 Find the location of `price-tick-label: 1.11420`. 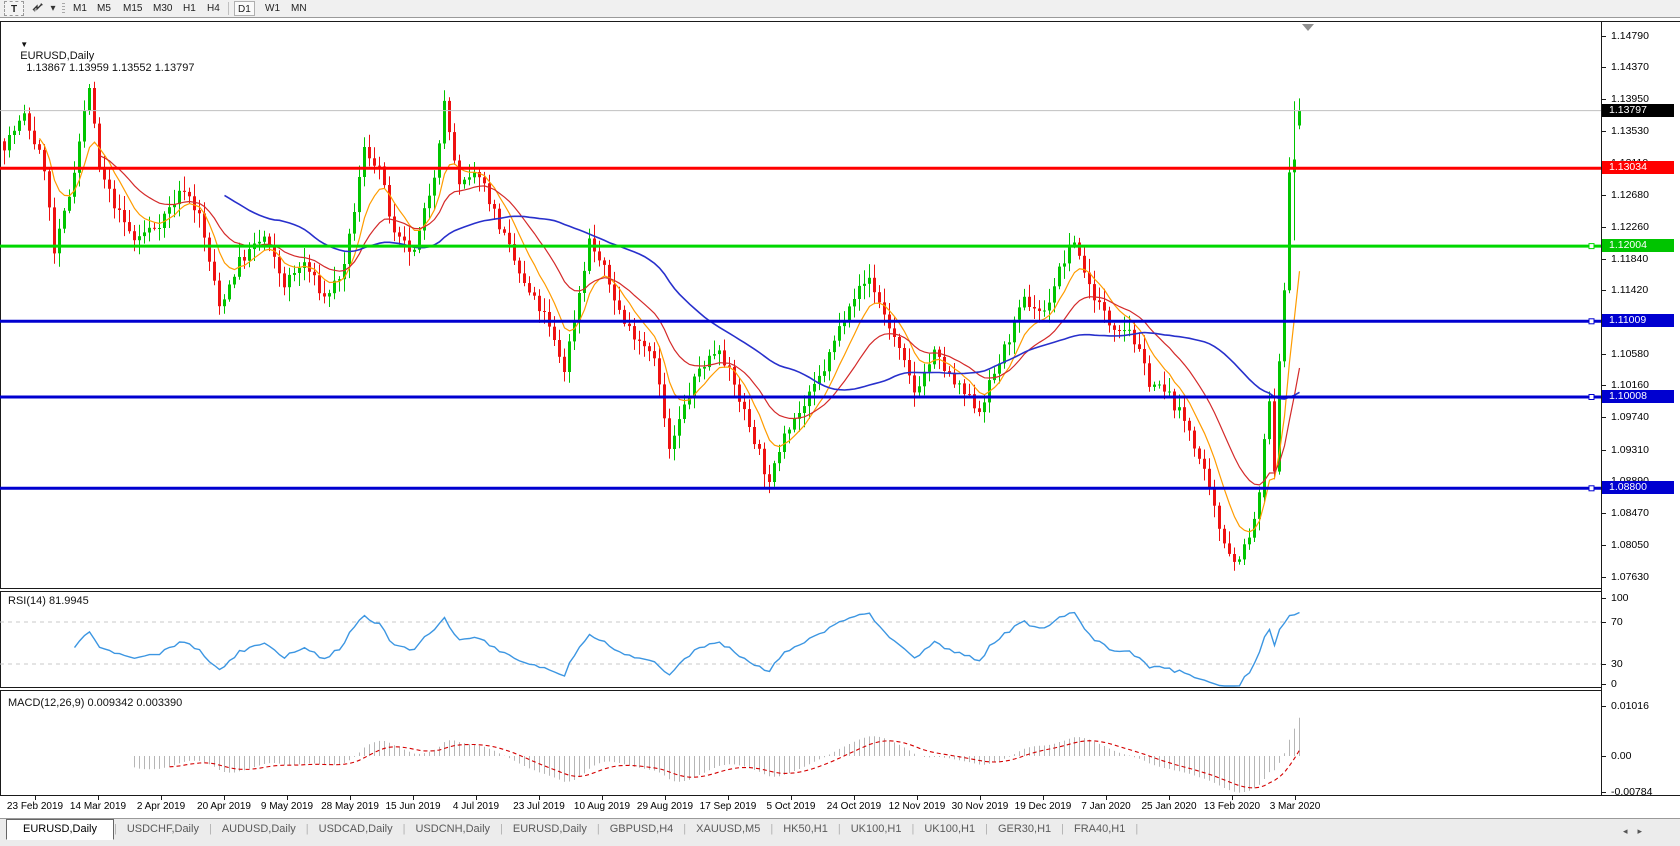

price-tick-label: 1.11420 is located at coordinates (1630, 290).